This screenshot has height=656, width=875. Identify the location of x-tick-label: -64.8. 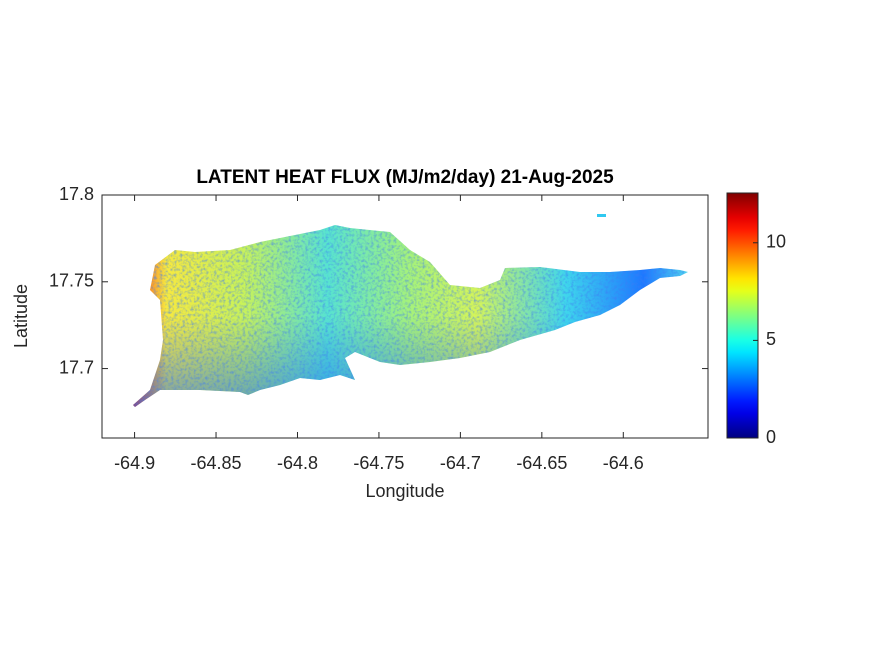
(297, 463).